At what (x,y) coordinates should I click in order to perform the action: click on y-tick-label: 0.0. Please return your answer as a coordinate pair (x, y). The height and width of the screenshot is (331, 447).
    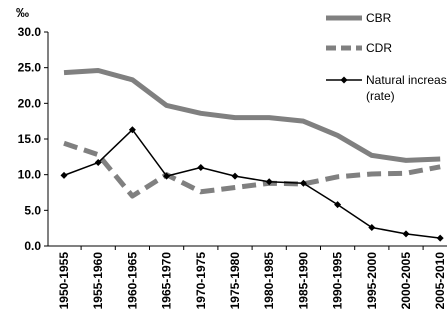
    Looking at the image, I should click on (32, 246).